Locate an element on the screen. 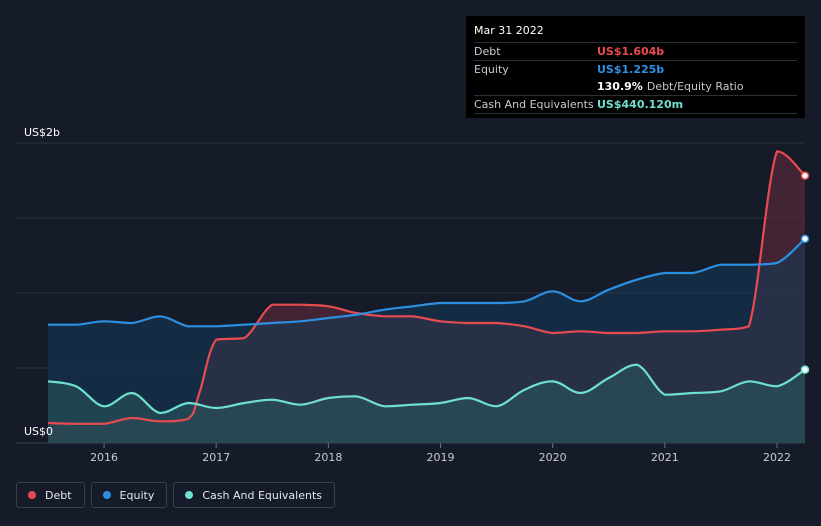 This screenshot has width=821, height=526. chart-legend: Debt Equity Cash And Equivalents is located at coordinates (175, 495).